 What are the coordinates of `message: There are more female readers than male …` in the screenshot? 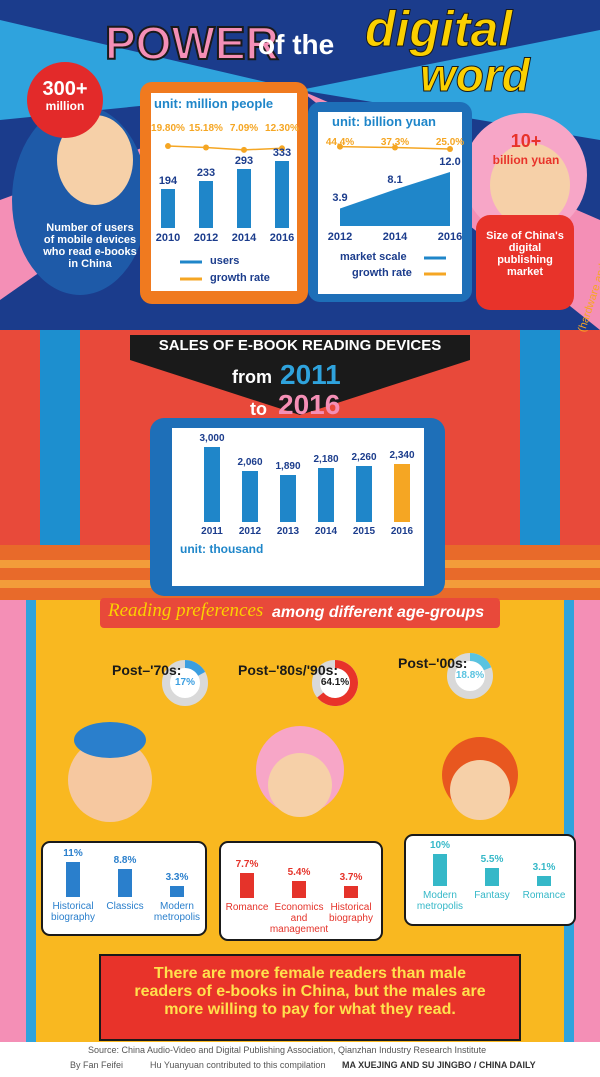 It's located at (310, 991).